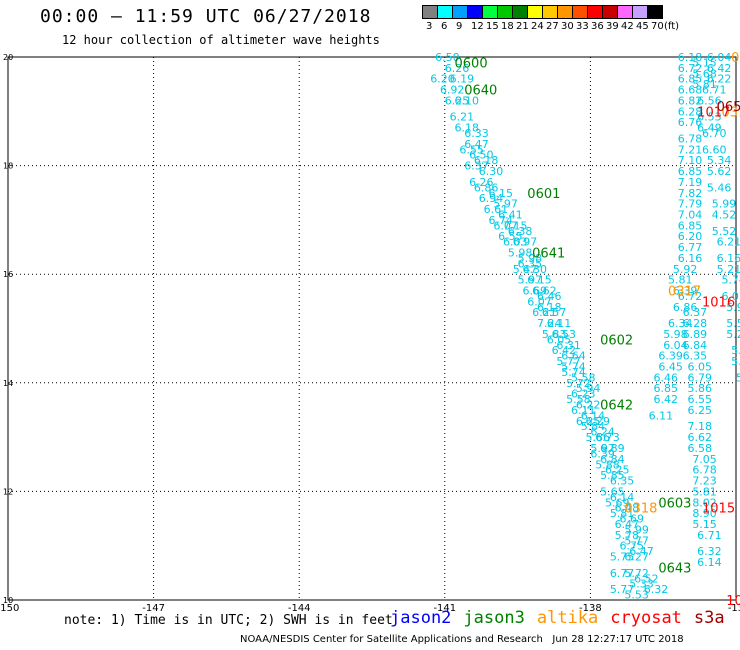 The image size is (740, 650). I want to click on swh-value: 5.86, so click(699, 388).